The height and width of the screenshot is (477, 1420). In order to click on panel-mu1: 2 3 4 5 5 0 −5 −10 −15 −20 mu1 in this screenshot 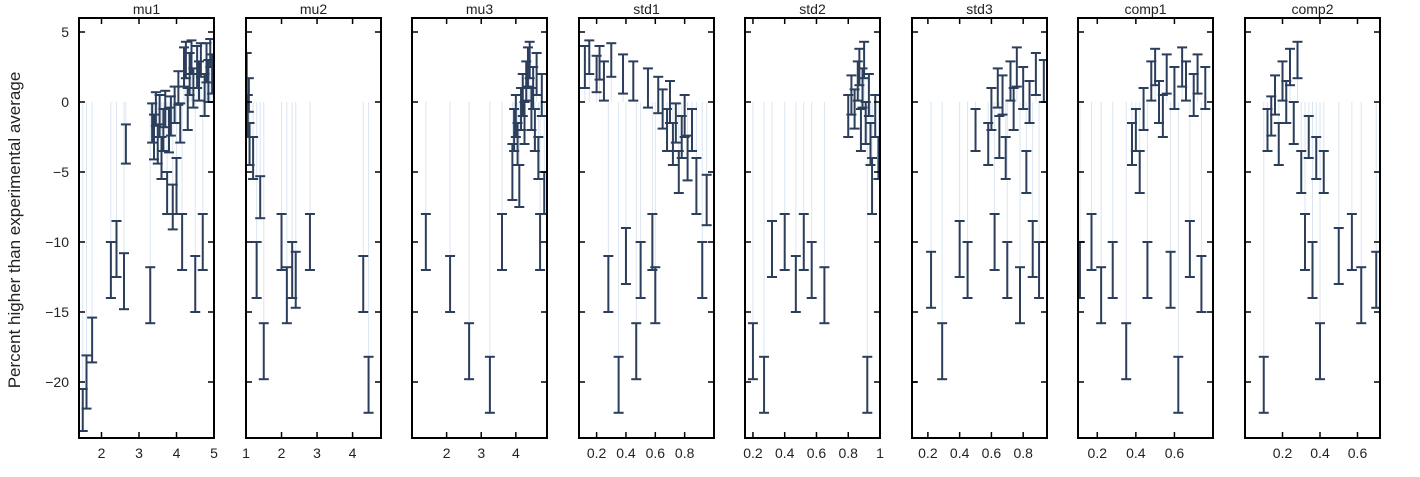, I will do `click(131, 231)`.